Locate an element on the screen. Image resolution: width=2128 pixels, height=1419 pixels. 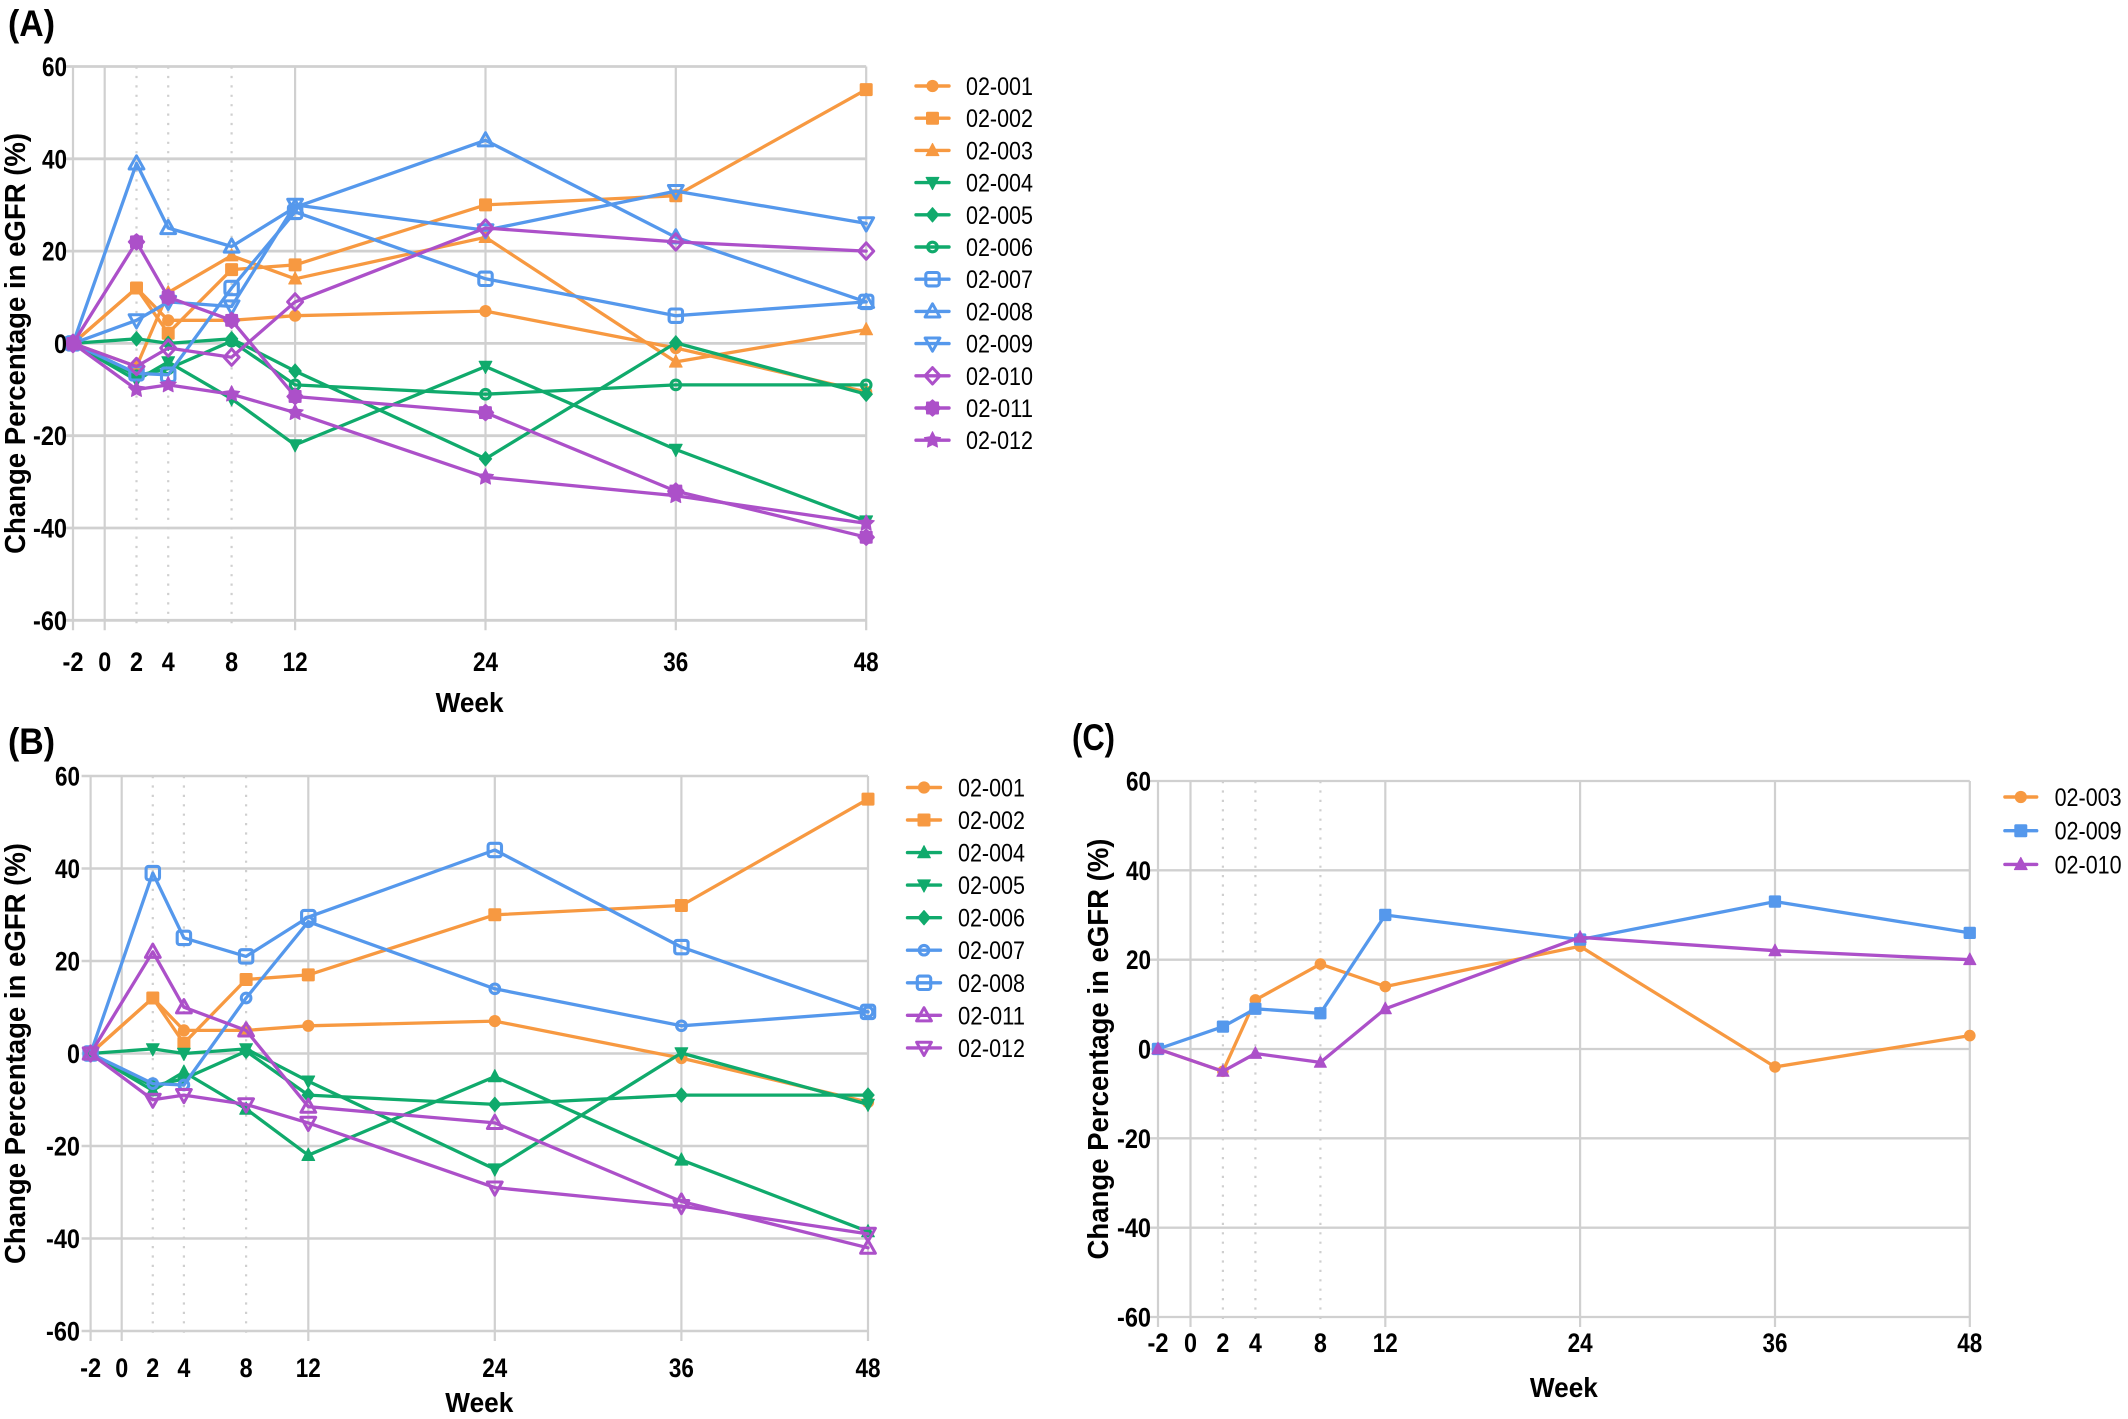
svg-text: (B) is located at coordinates (31, 741).